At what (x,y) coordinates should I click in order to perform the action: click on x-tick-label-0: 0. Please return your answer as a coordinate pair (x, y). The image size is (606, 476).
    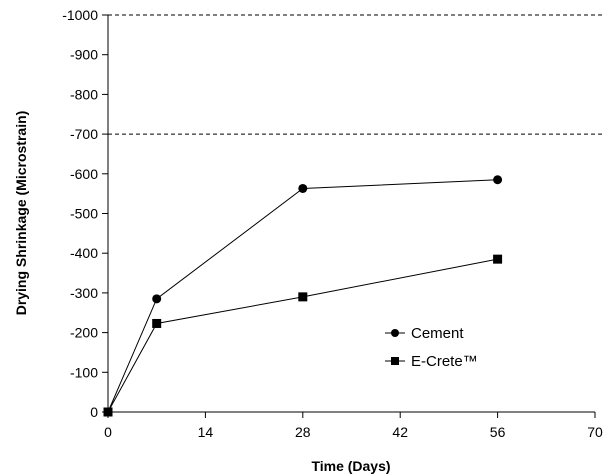
    Looking at the image, I should click on (108, 432).